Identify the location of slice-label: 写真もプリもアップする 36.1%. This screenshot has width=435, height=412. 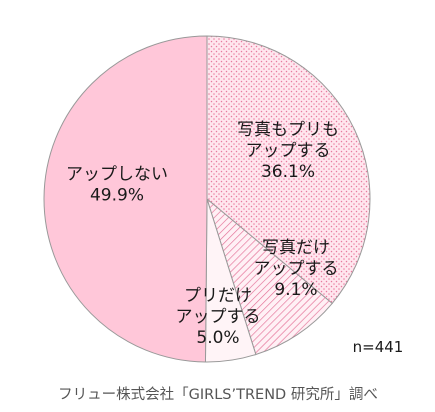
(288, 151).